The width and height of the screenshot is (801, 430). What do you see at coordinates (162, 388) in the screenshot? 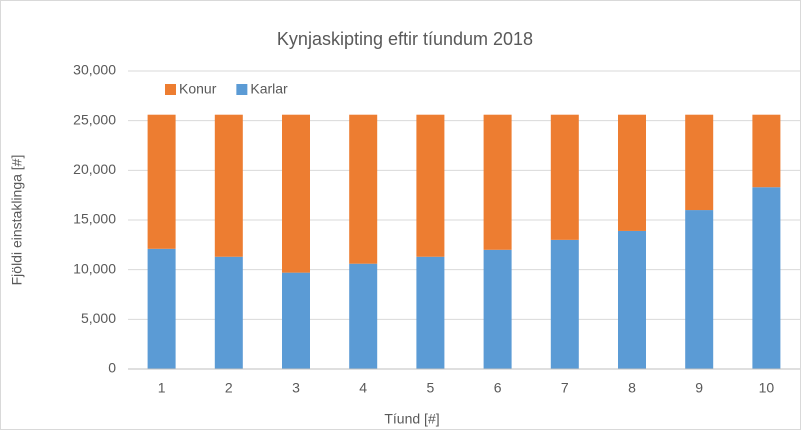
I see `x-tick-label: 1` at bounding box center [162, 388].